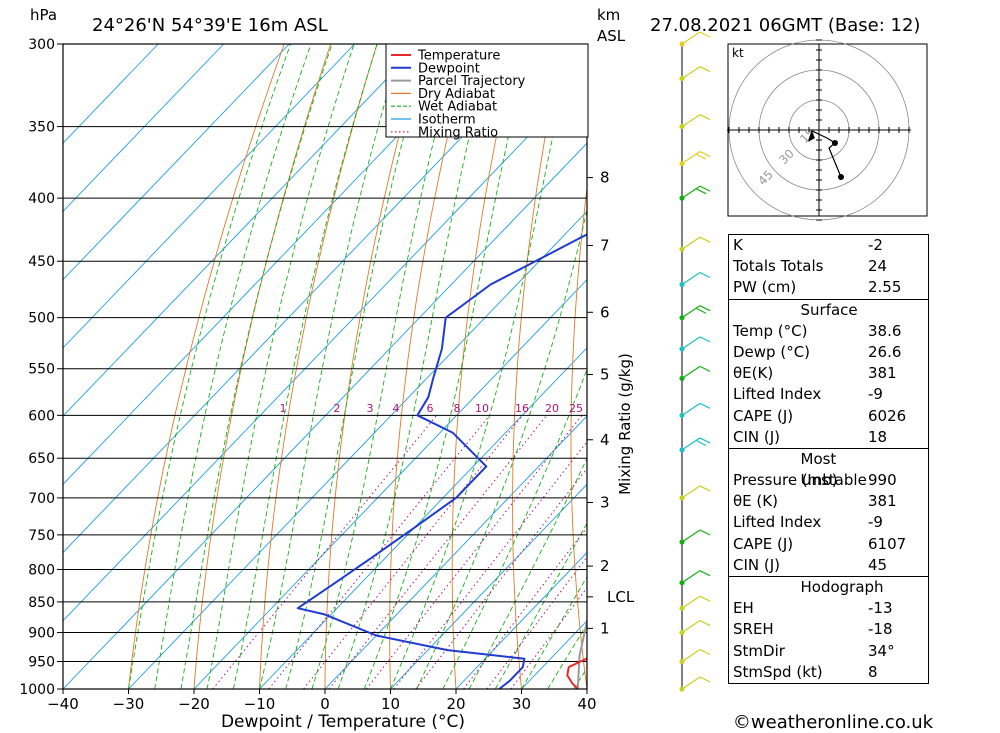  What do you see at coordinates (576, 408) in the screenshot?
I see `mixing-ratio-label: 25` at bounding box center [576, 408].